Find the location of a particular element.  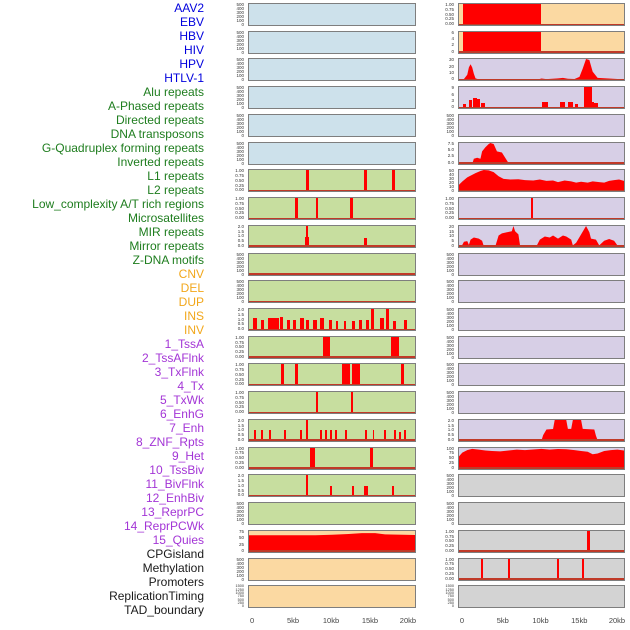

y-tick-value: 9 is located at coordinates (452, 88).